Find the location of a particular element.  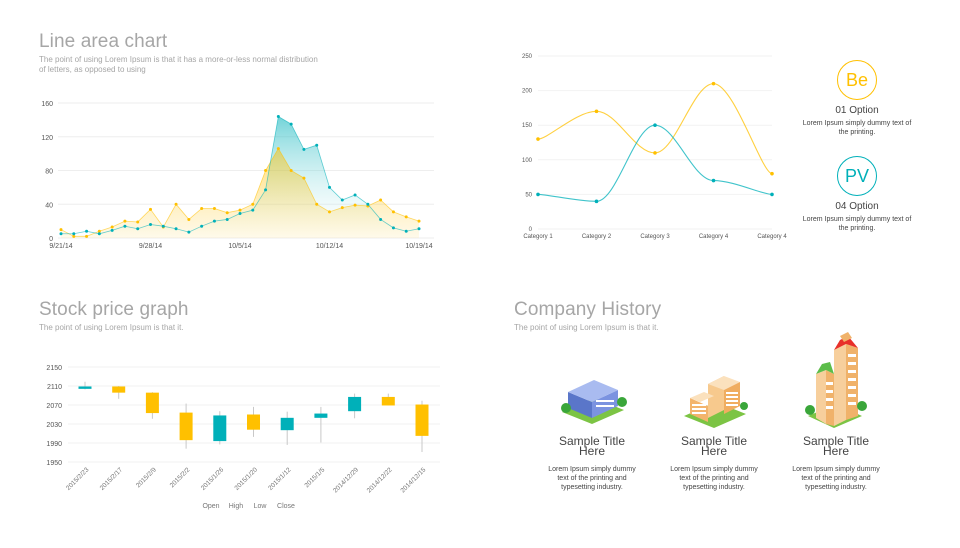

x-tick-label: Category 1 is located at coordinates (538, 237).